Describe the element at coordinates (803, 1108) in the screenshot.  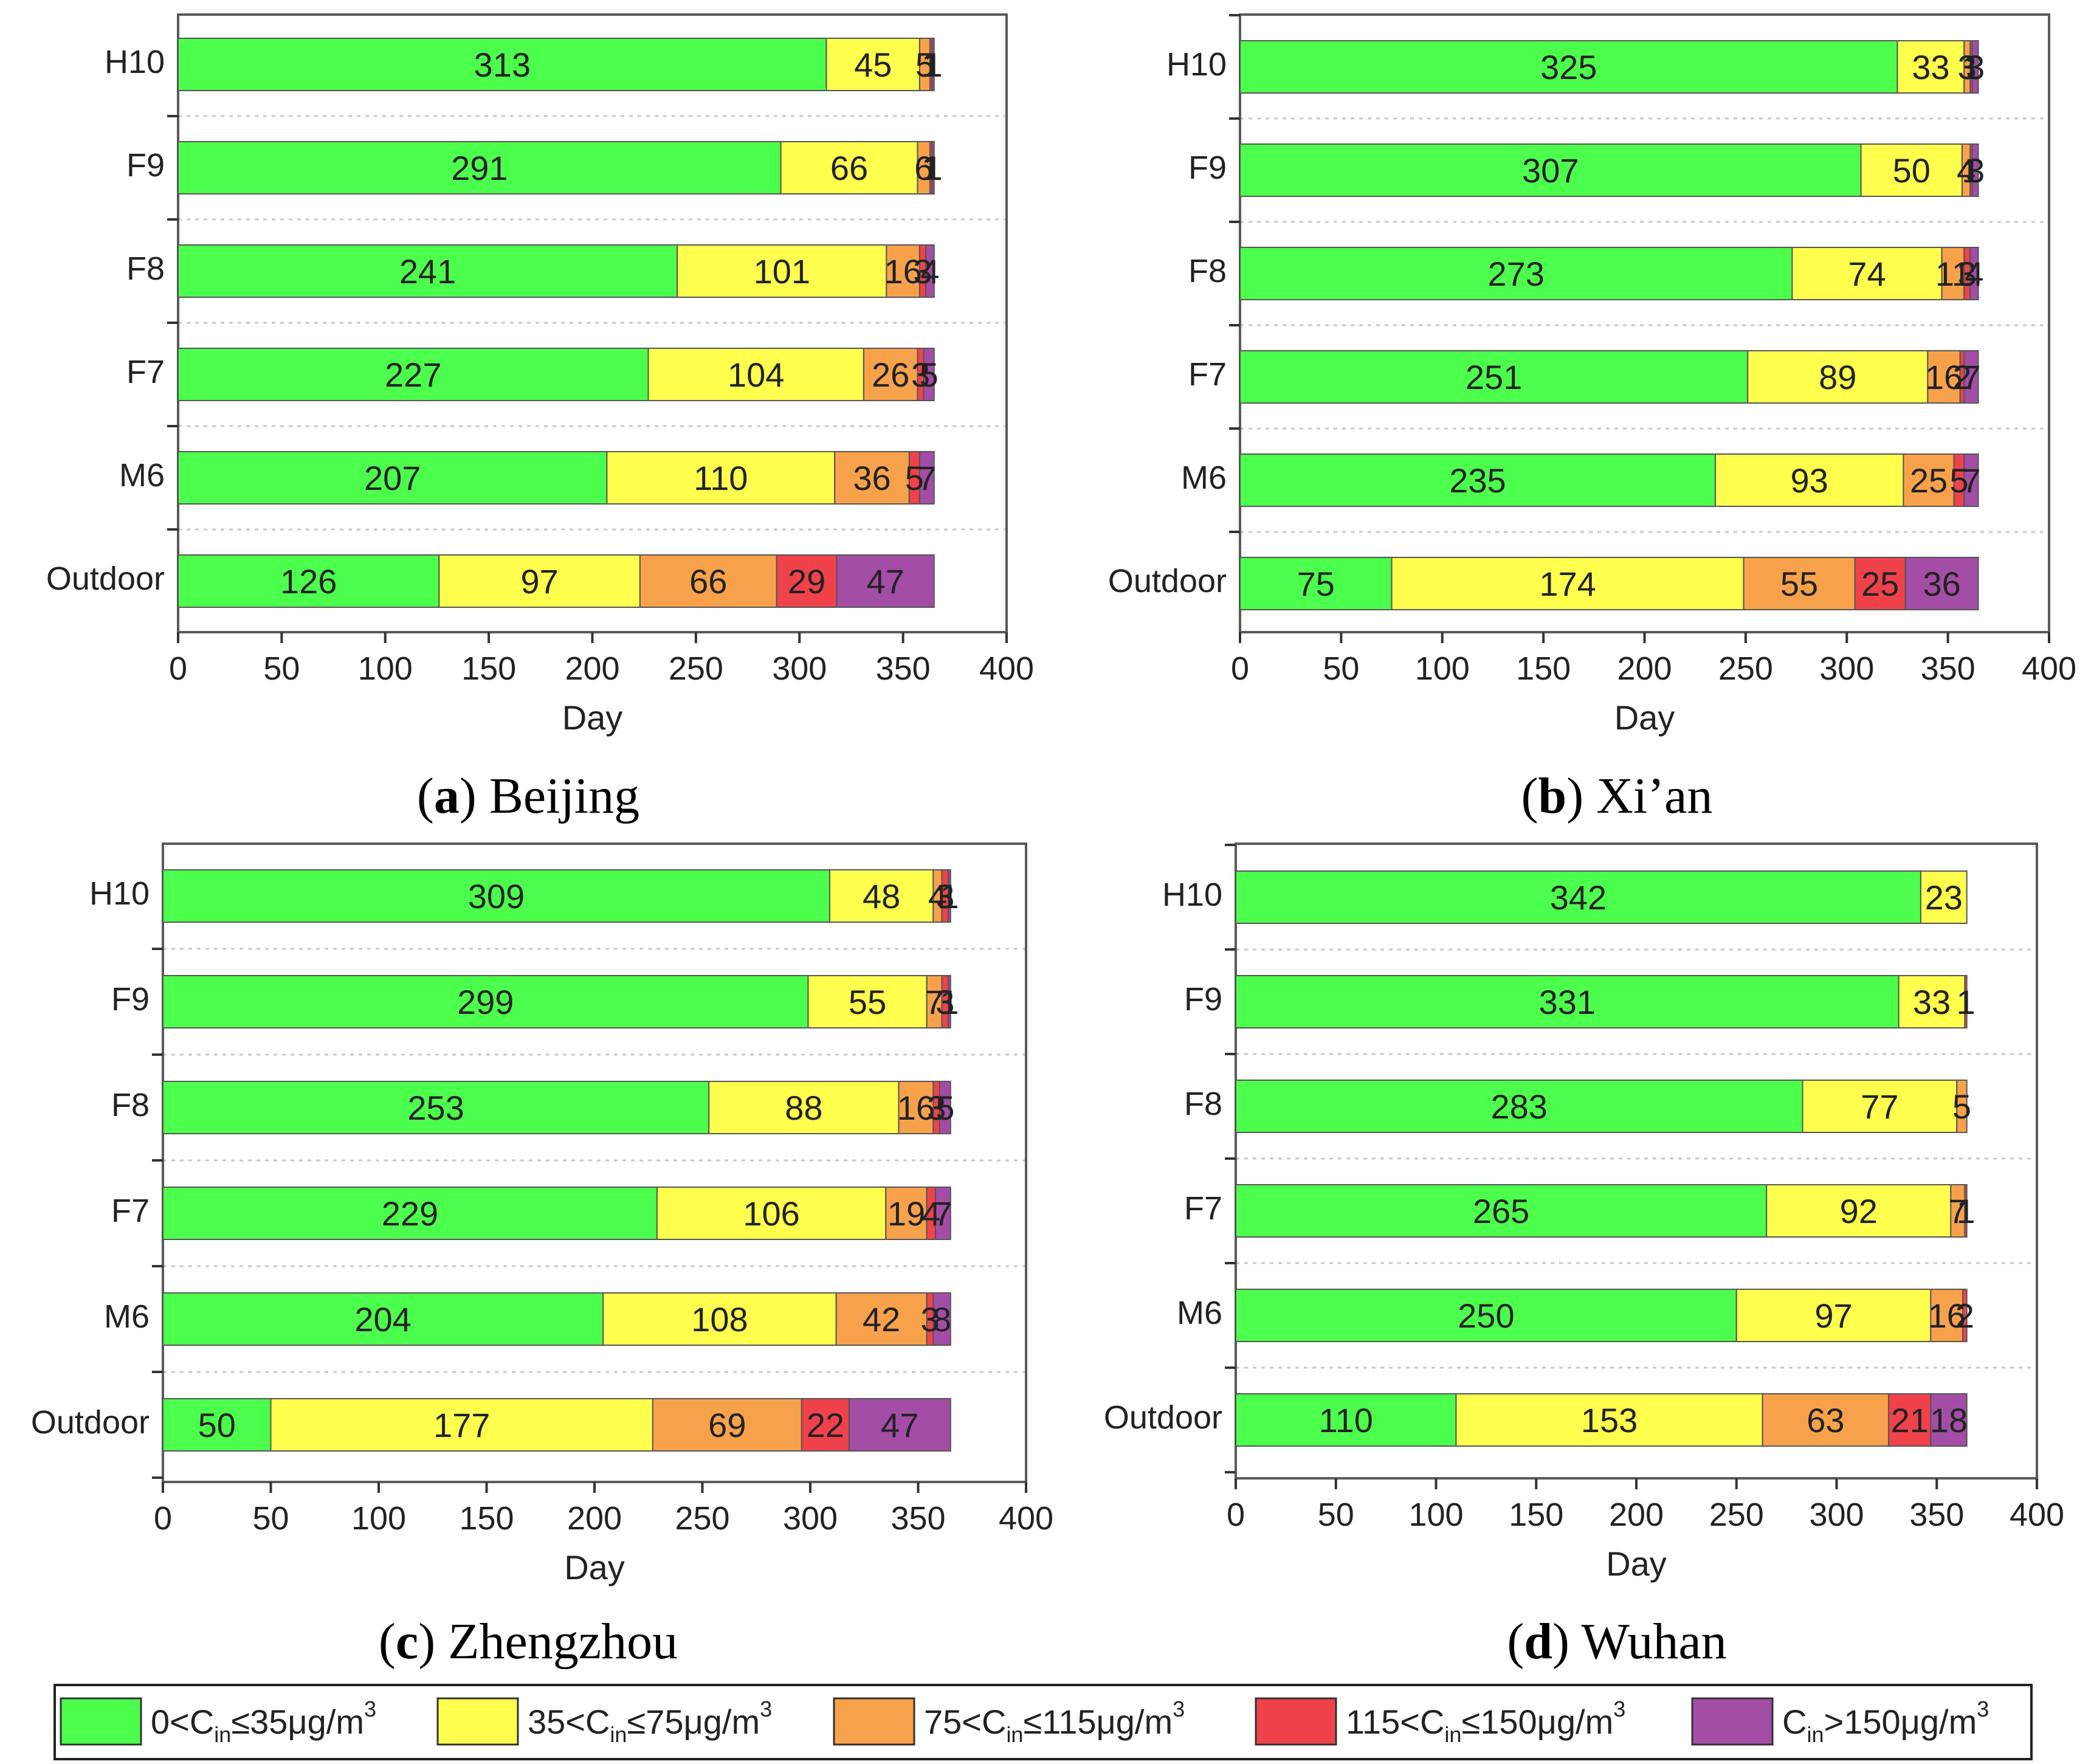
I see `bar-value-label: 88` at that location.